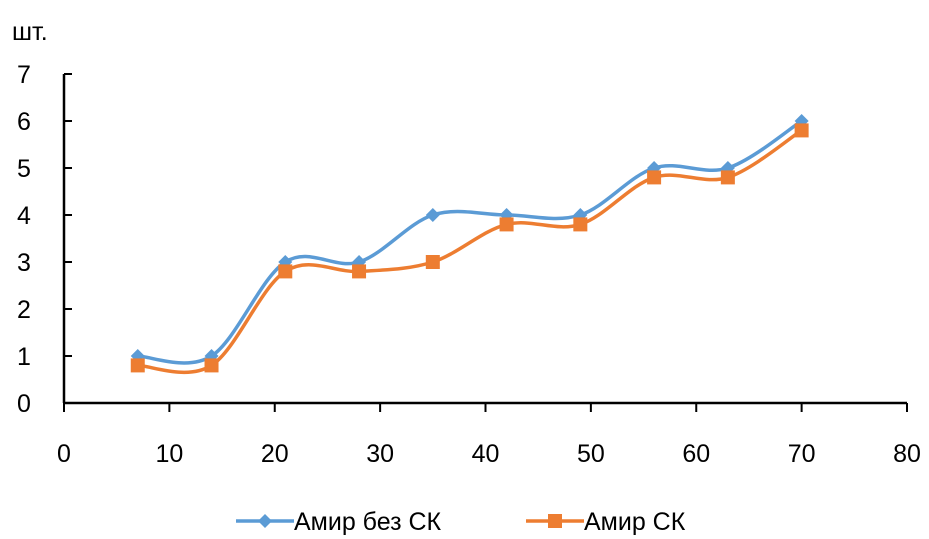 This screenshot has height=539, width=929. Describe the element at coordinates (635, 522) in the screenshot. I see `legend-label: Амир СК` at that location.